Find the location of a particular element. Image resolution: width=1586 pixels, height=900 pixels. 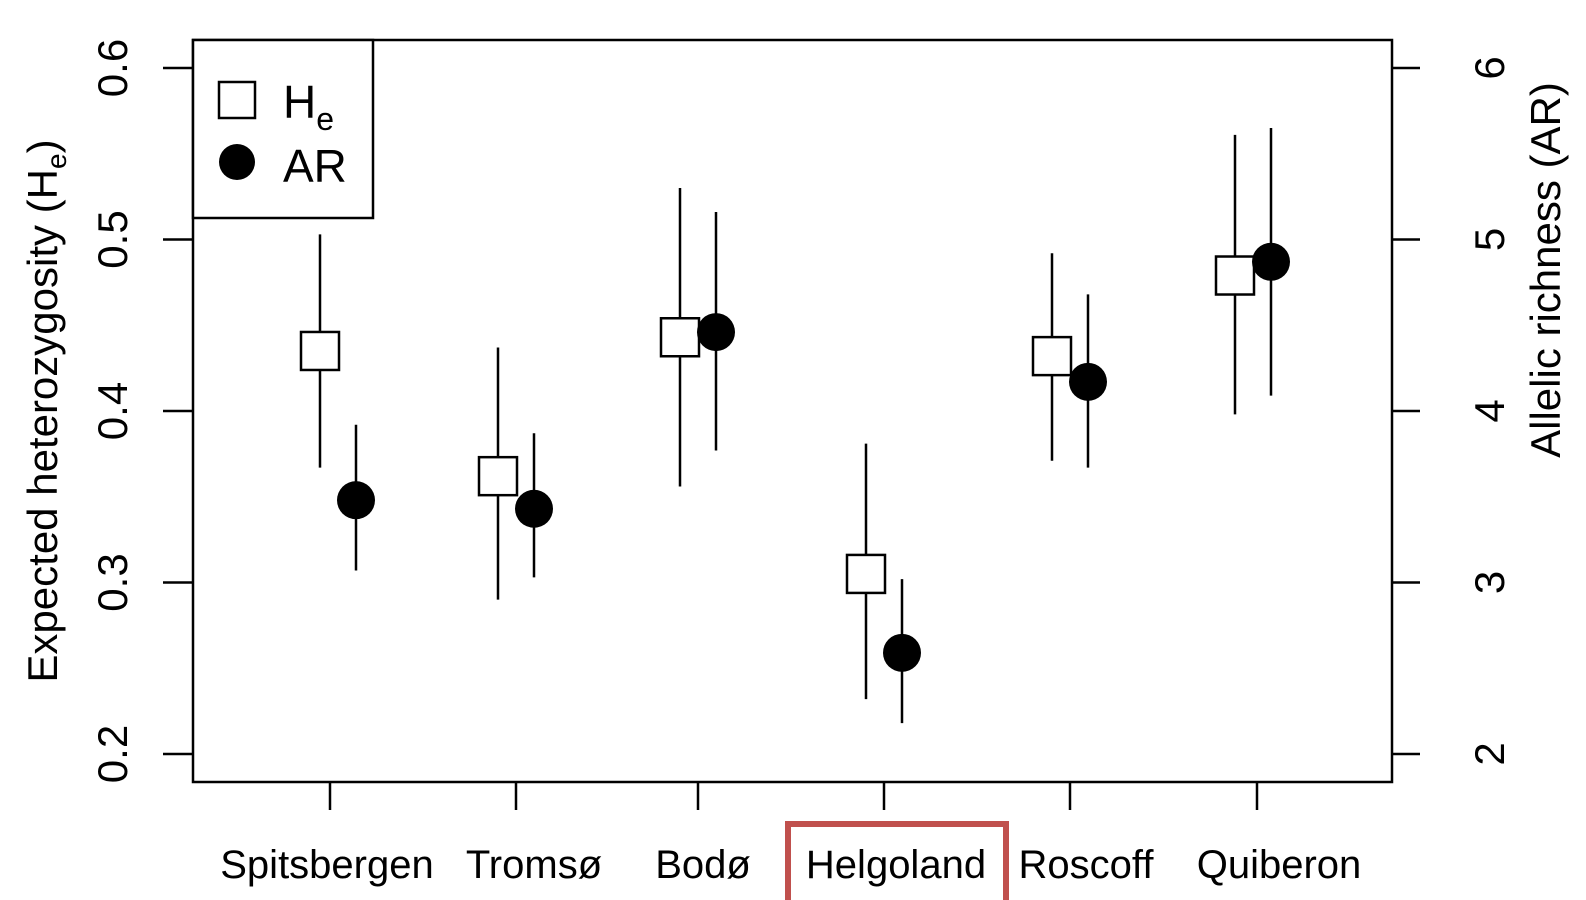

y-right-tick-label: 2 is located at coordinates (1489, 753).